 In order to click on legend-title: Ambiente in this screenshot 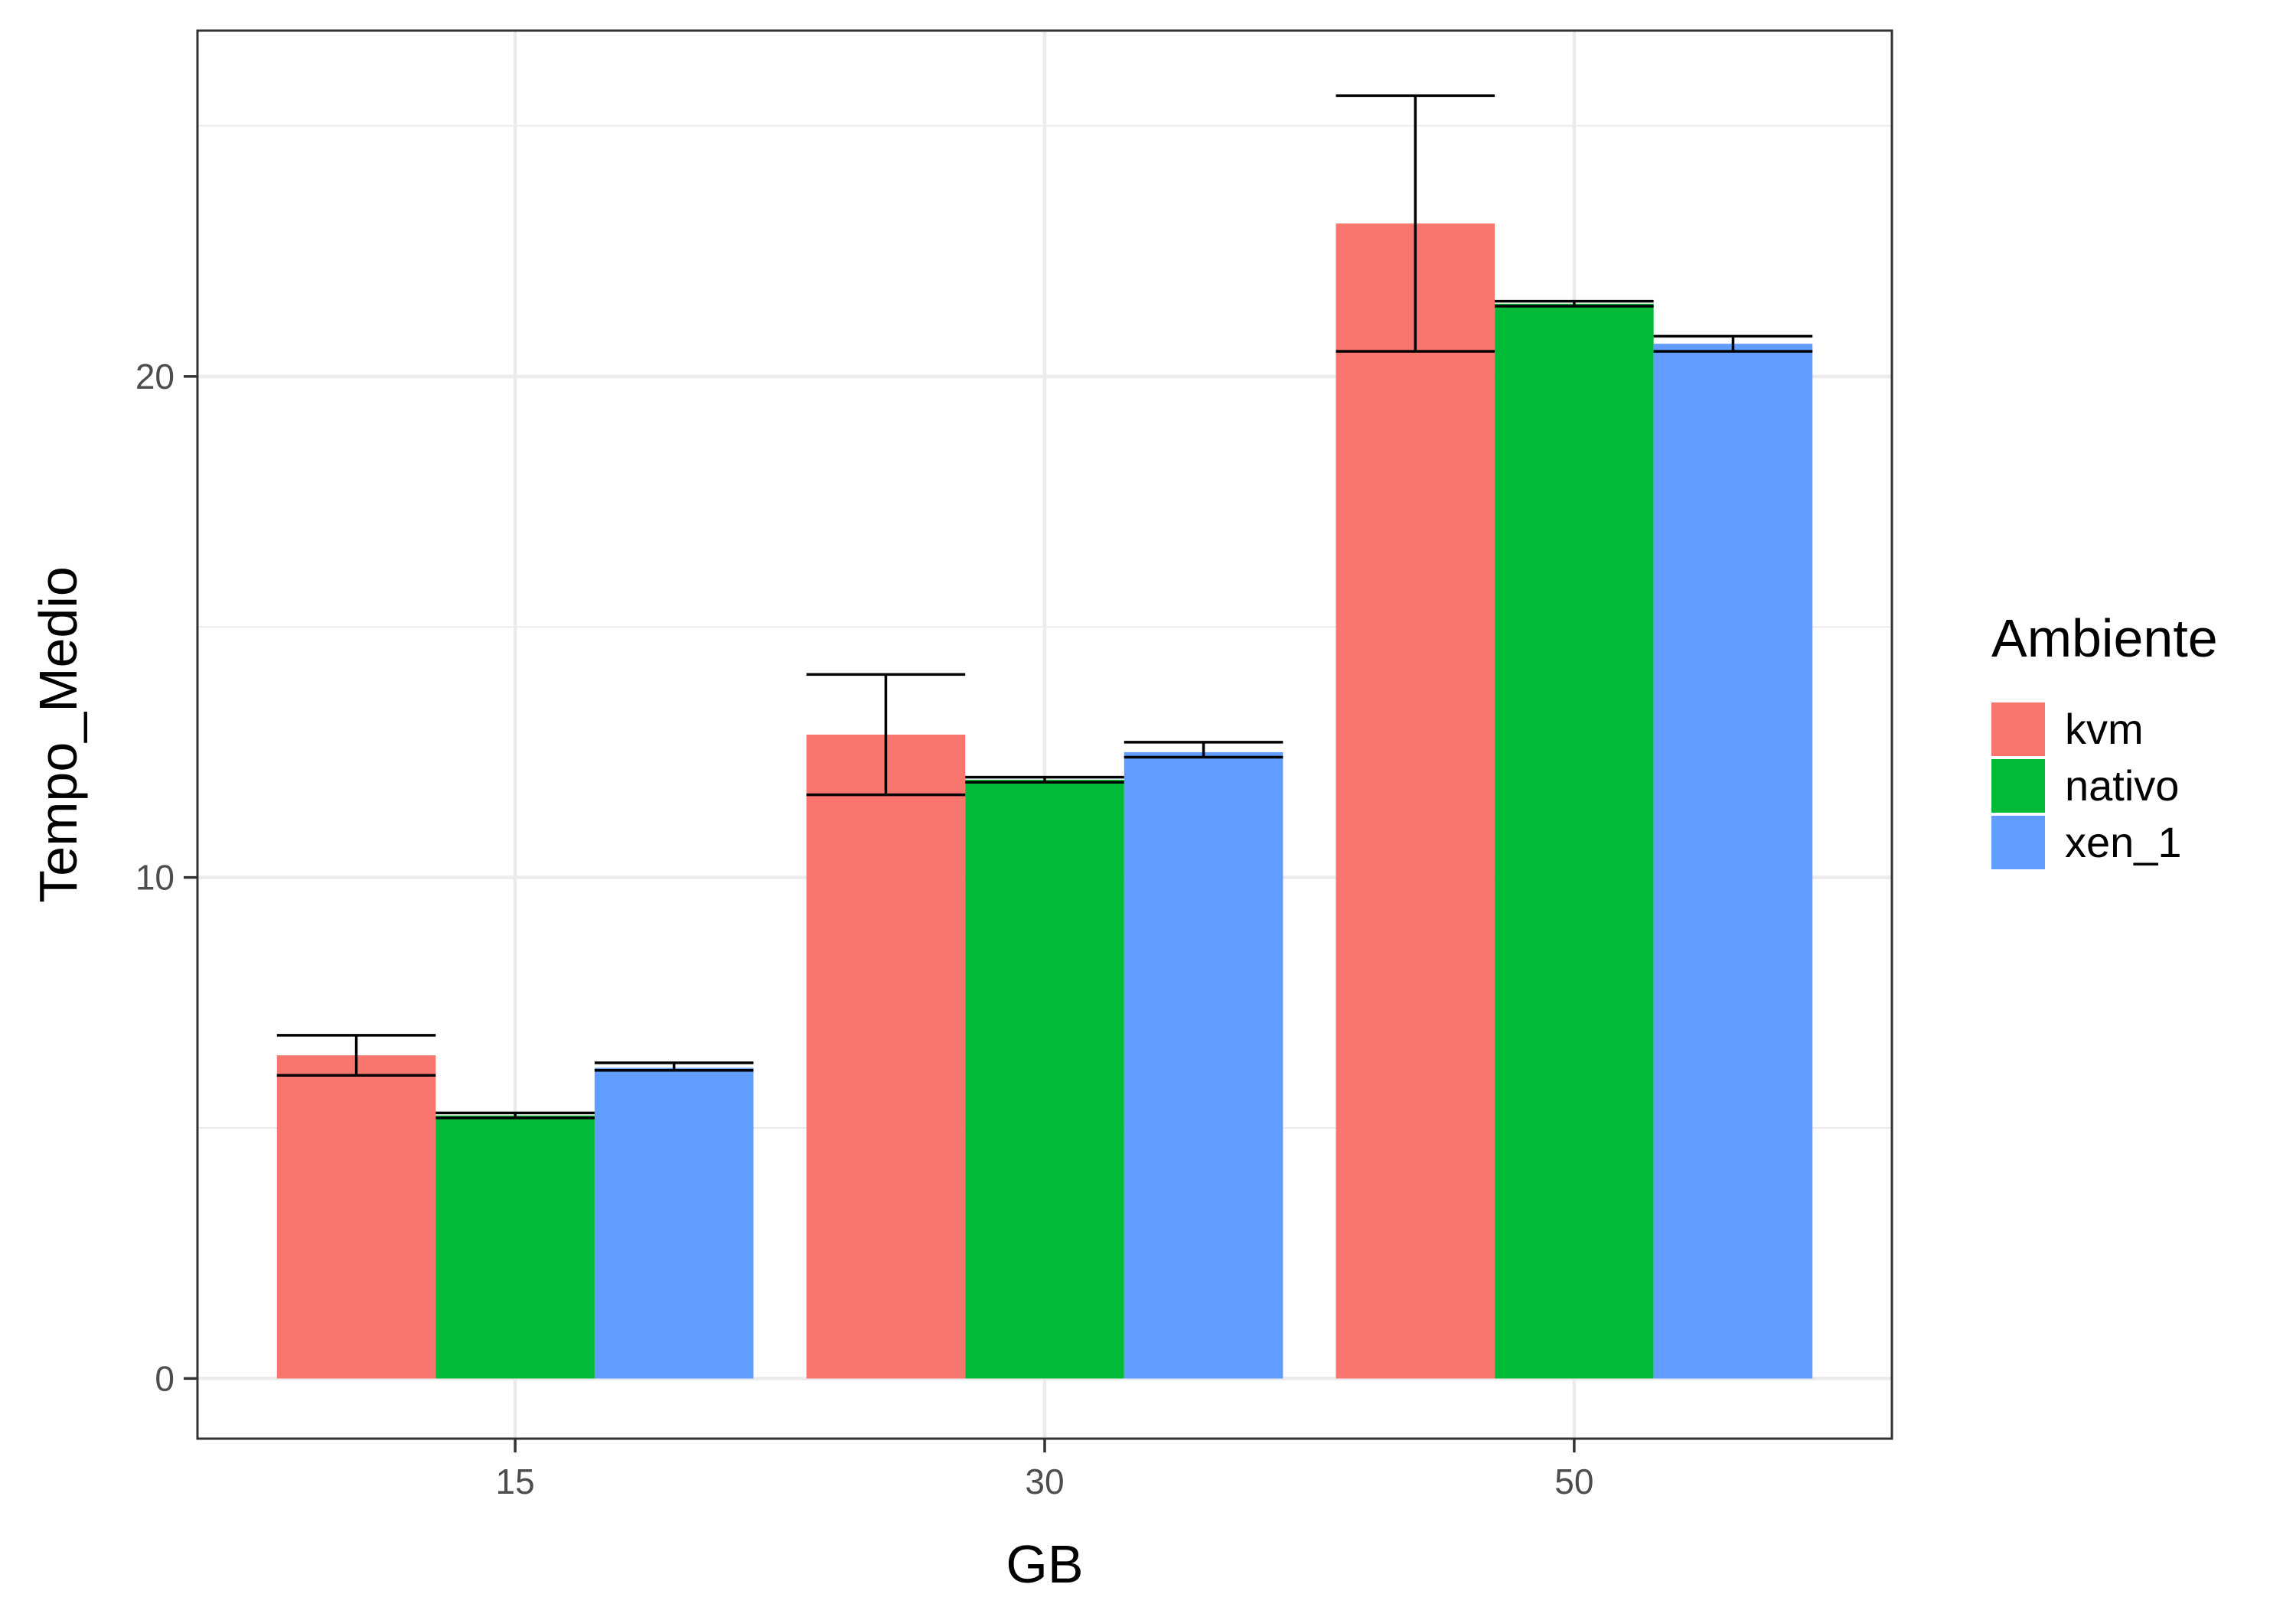, I will do `click(2104, 638)`.